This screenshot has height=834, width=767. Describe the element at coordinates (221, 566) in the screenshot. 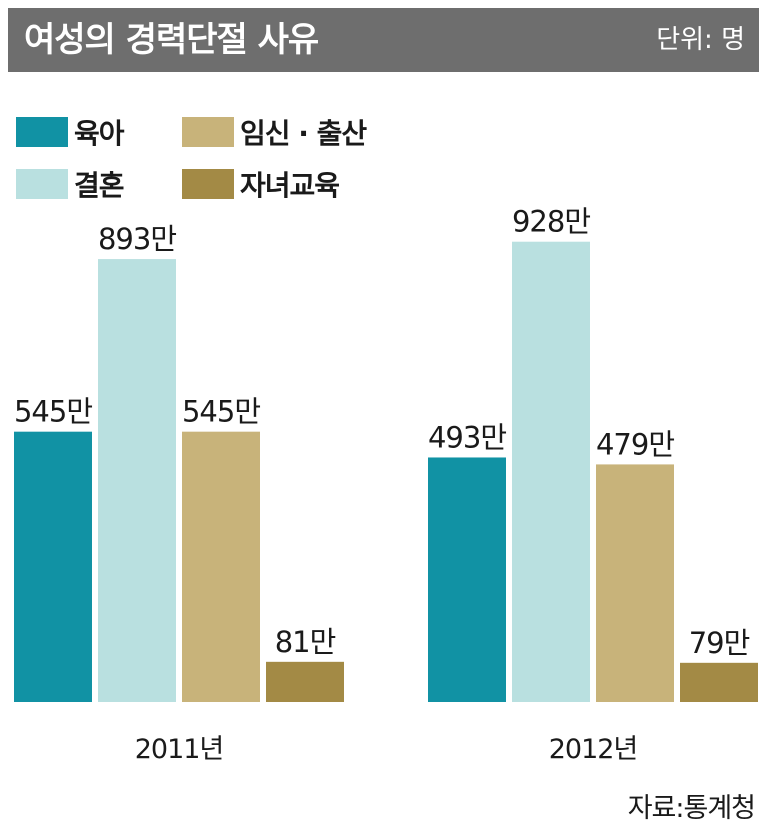

I see `bar-2011년-임신·출산` at that location.